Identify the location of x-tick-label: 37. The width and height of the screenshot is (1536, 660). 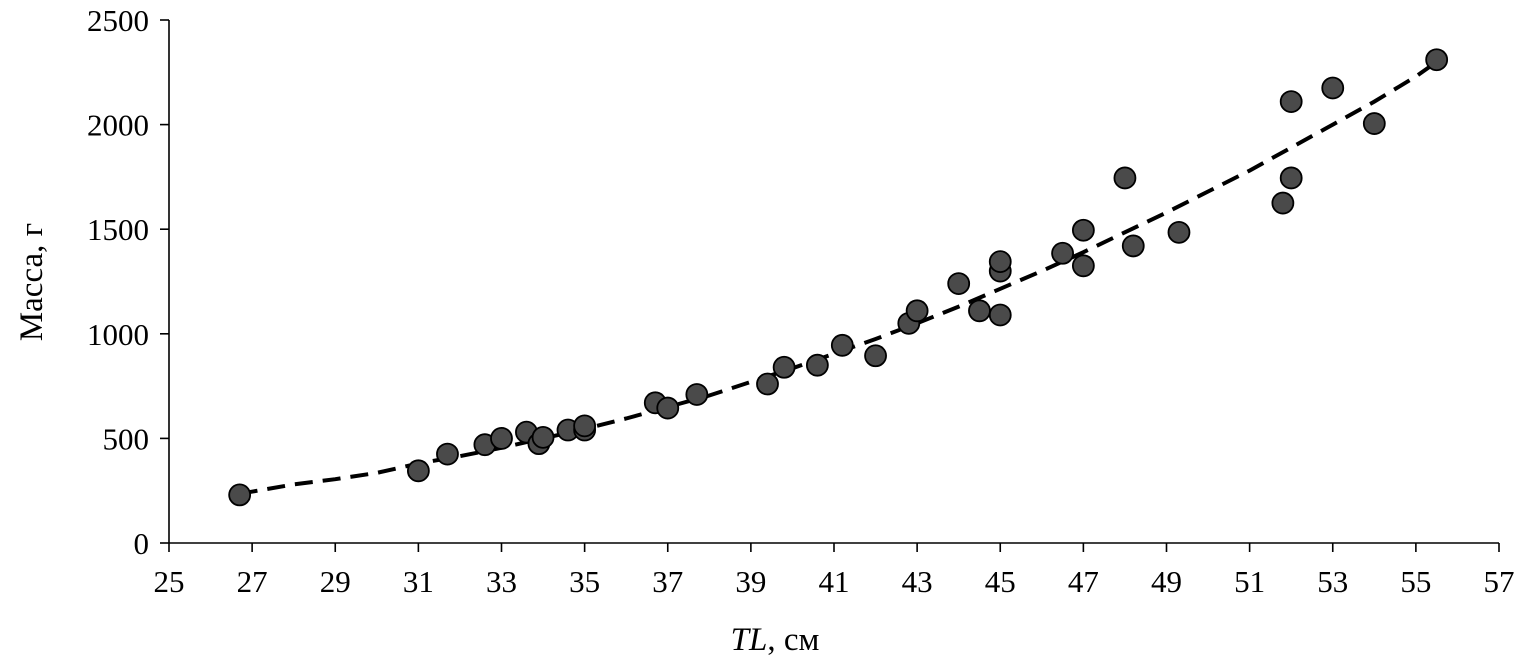
(667, 581).